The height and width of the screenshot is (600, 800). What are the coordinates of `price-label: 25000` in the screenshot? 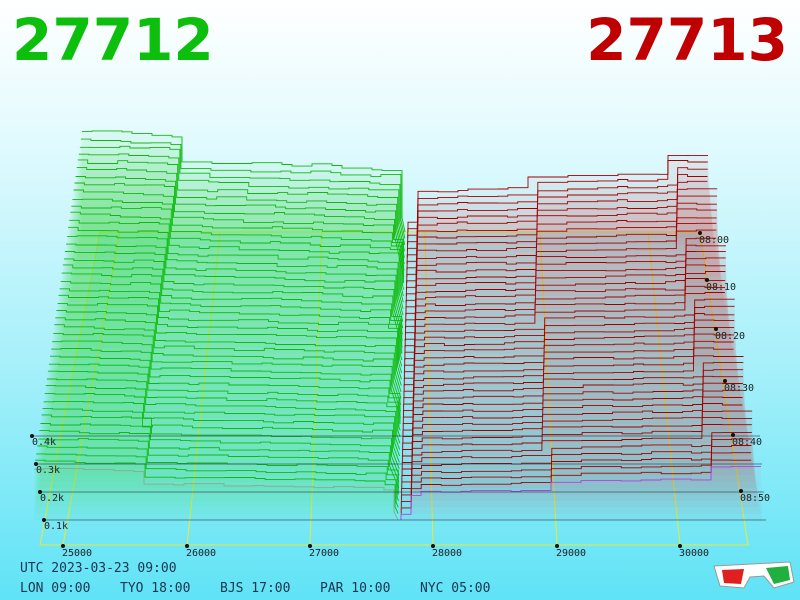 It's located at (77, 553).